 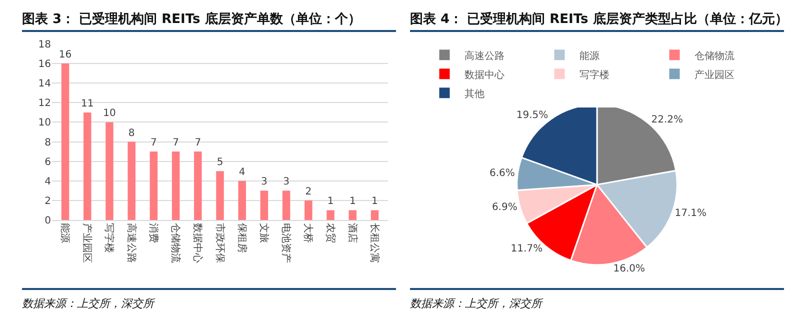 I want to click on x-tick-label: 能源, so click(x=65, y=233).